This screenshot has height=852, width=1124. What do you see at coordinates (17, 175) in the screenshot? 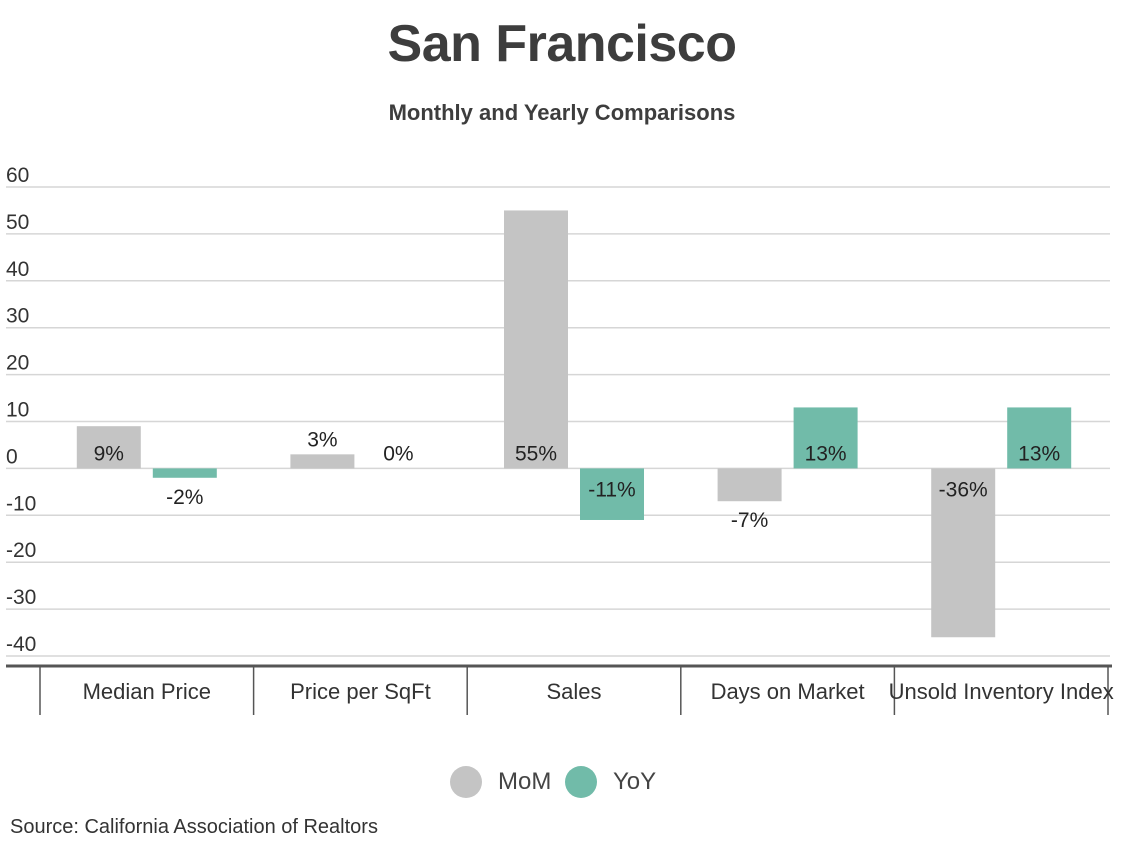
I see `y-tick-label: 60` at bounding box center [17, 175].